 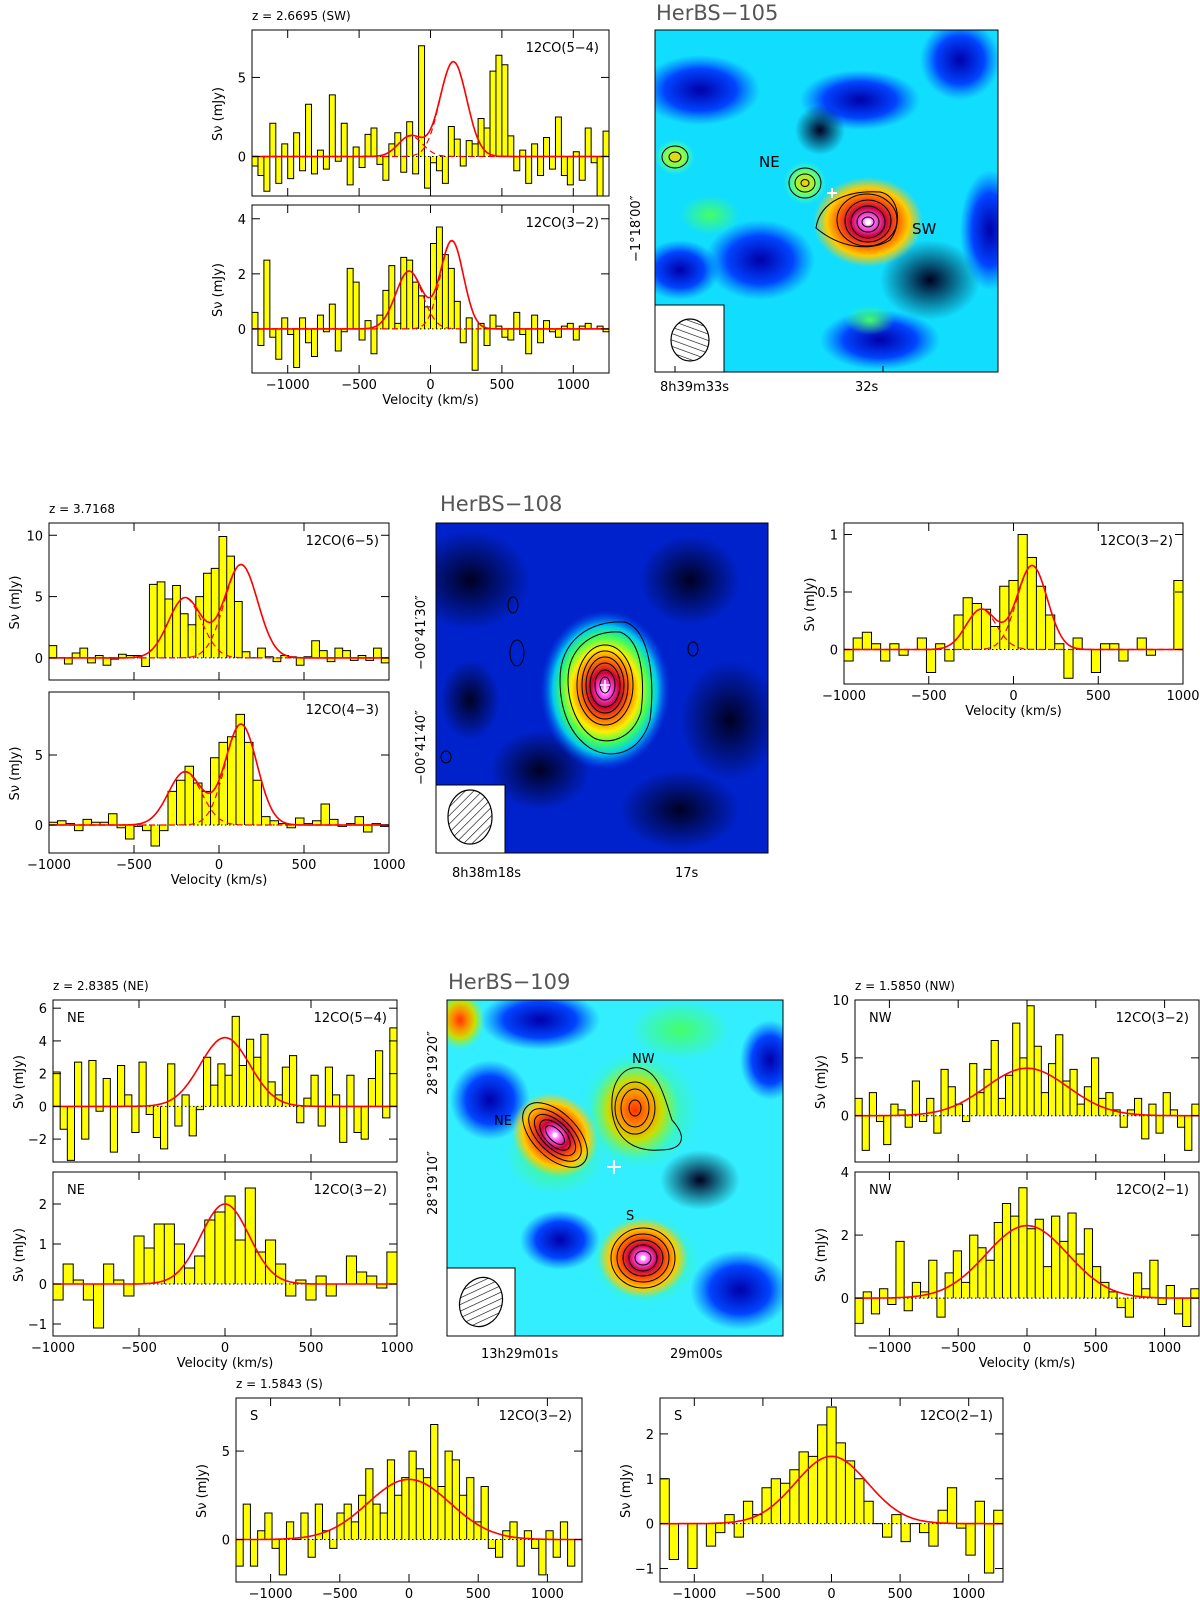 What do you see at coordinates (410, 103) in the screenshot?
I see `spectrum-hb105-co54: 0 5 Sν (mJy) 12CO(5−4) z = 2.6695 (SW)` at bounding box center [410, 103].